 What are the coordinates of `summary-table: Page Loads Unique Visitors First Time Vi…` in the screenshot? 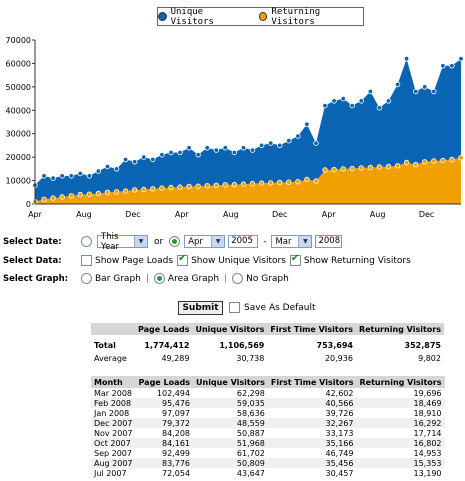 It's located at (267, 343).